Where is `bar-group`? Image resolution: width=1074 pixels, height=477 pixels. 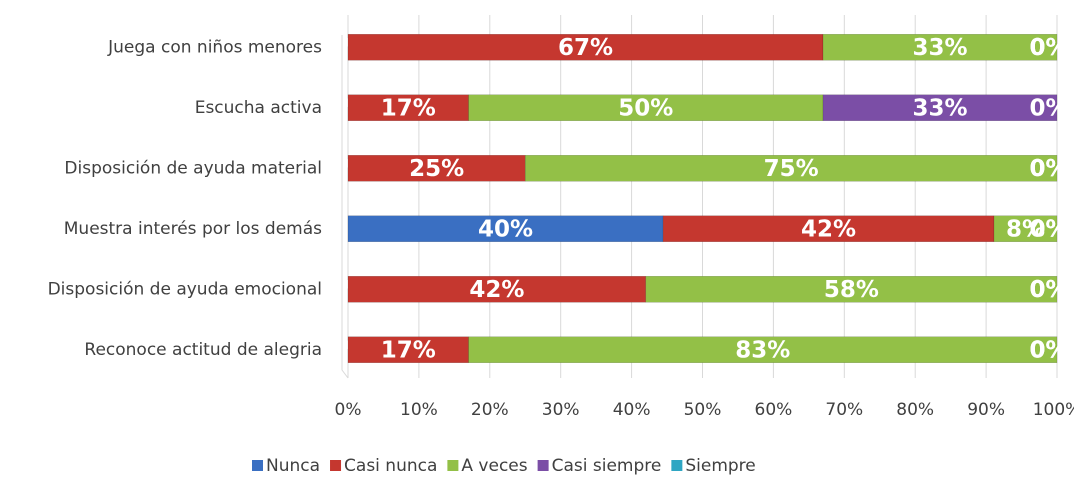 bar-group is located at coordinates (702, 228).